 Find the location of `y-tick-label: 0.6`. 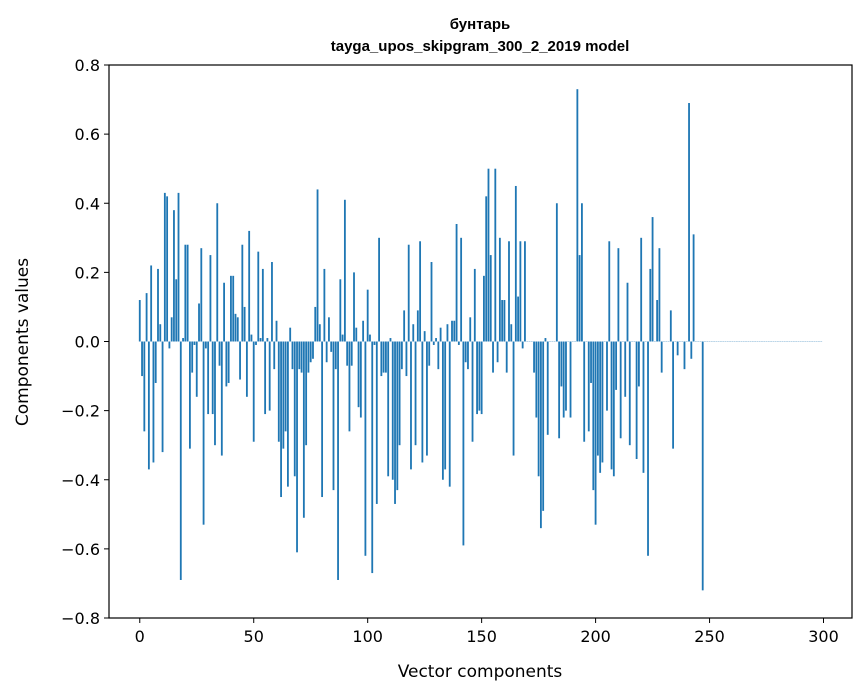

y-tick-label: 0.6 is located at coordinates (87, 134).